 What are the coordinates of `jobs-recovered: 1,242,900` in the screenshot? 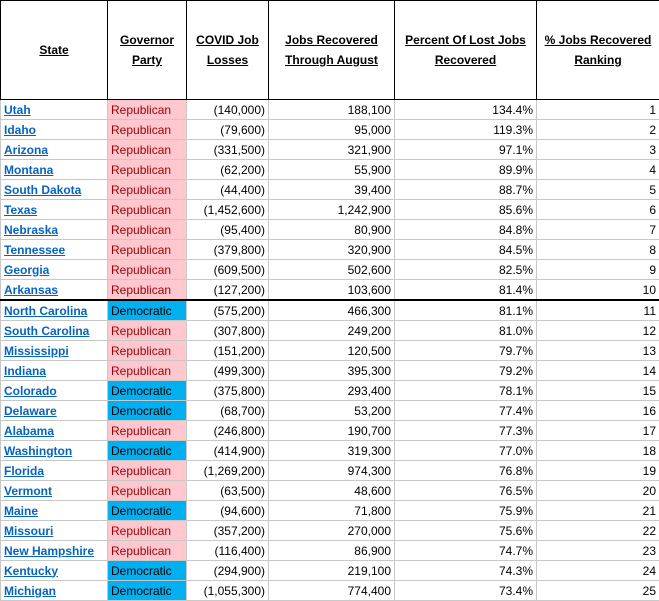 It's located at (331, 209).